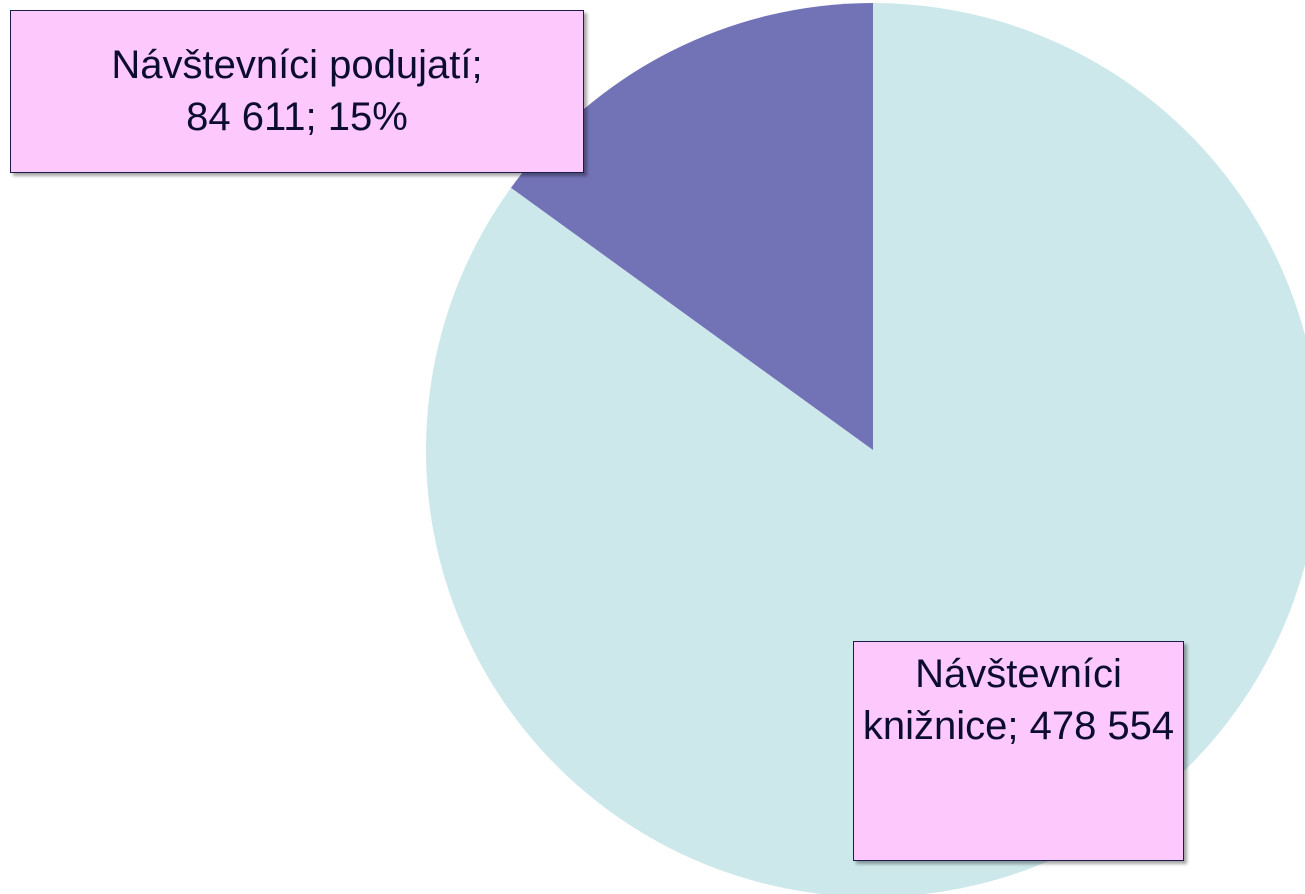 The image size is (1305, 894). Describe the element at coordinates (291, 65) in the screenshot. I see `label-name: Návštevníci podujatí` at that location.